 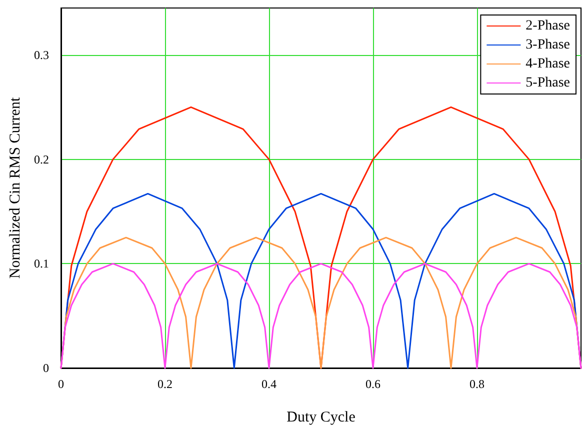 What do you see at coordinates (548, 45) in the screenshot?
I see `legend-label: 3-Phase` at bounding box center [548, 45].